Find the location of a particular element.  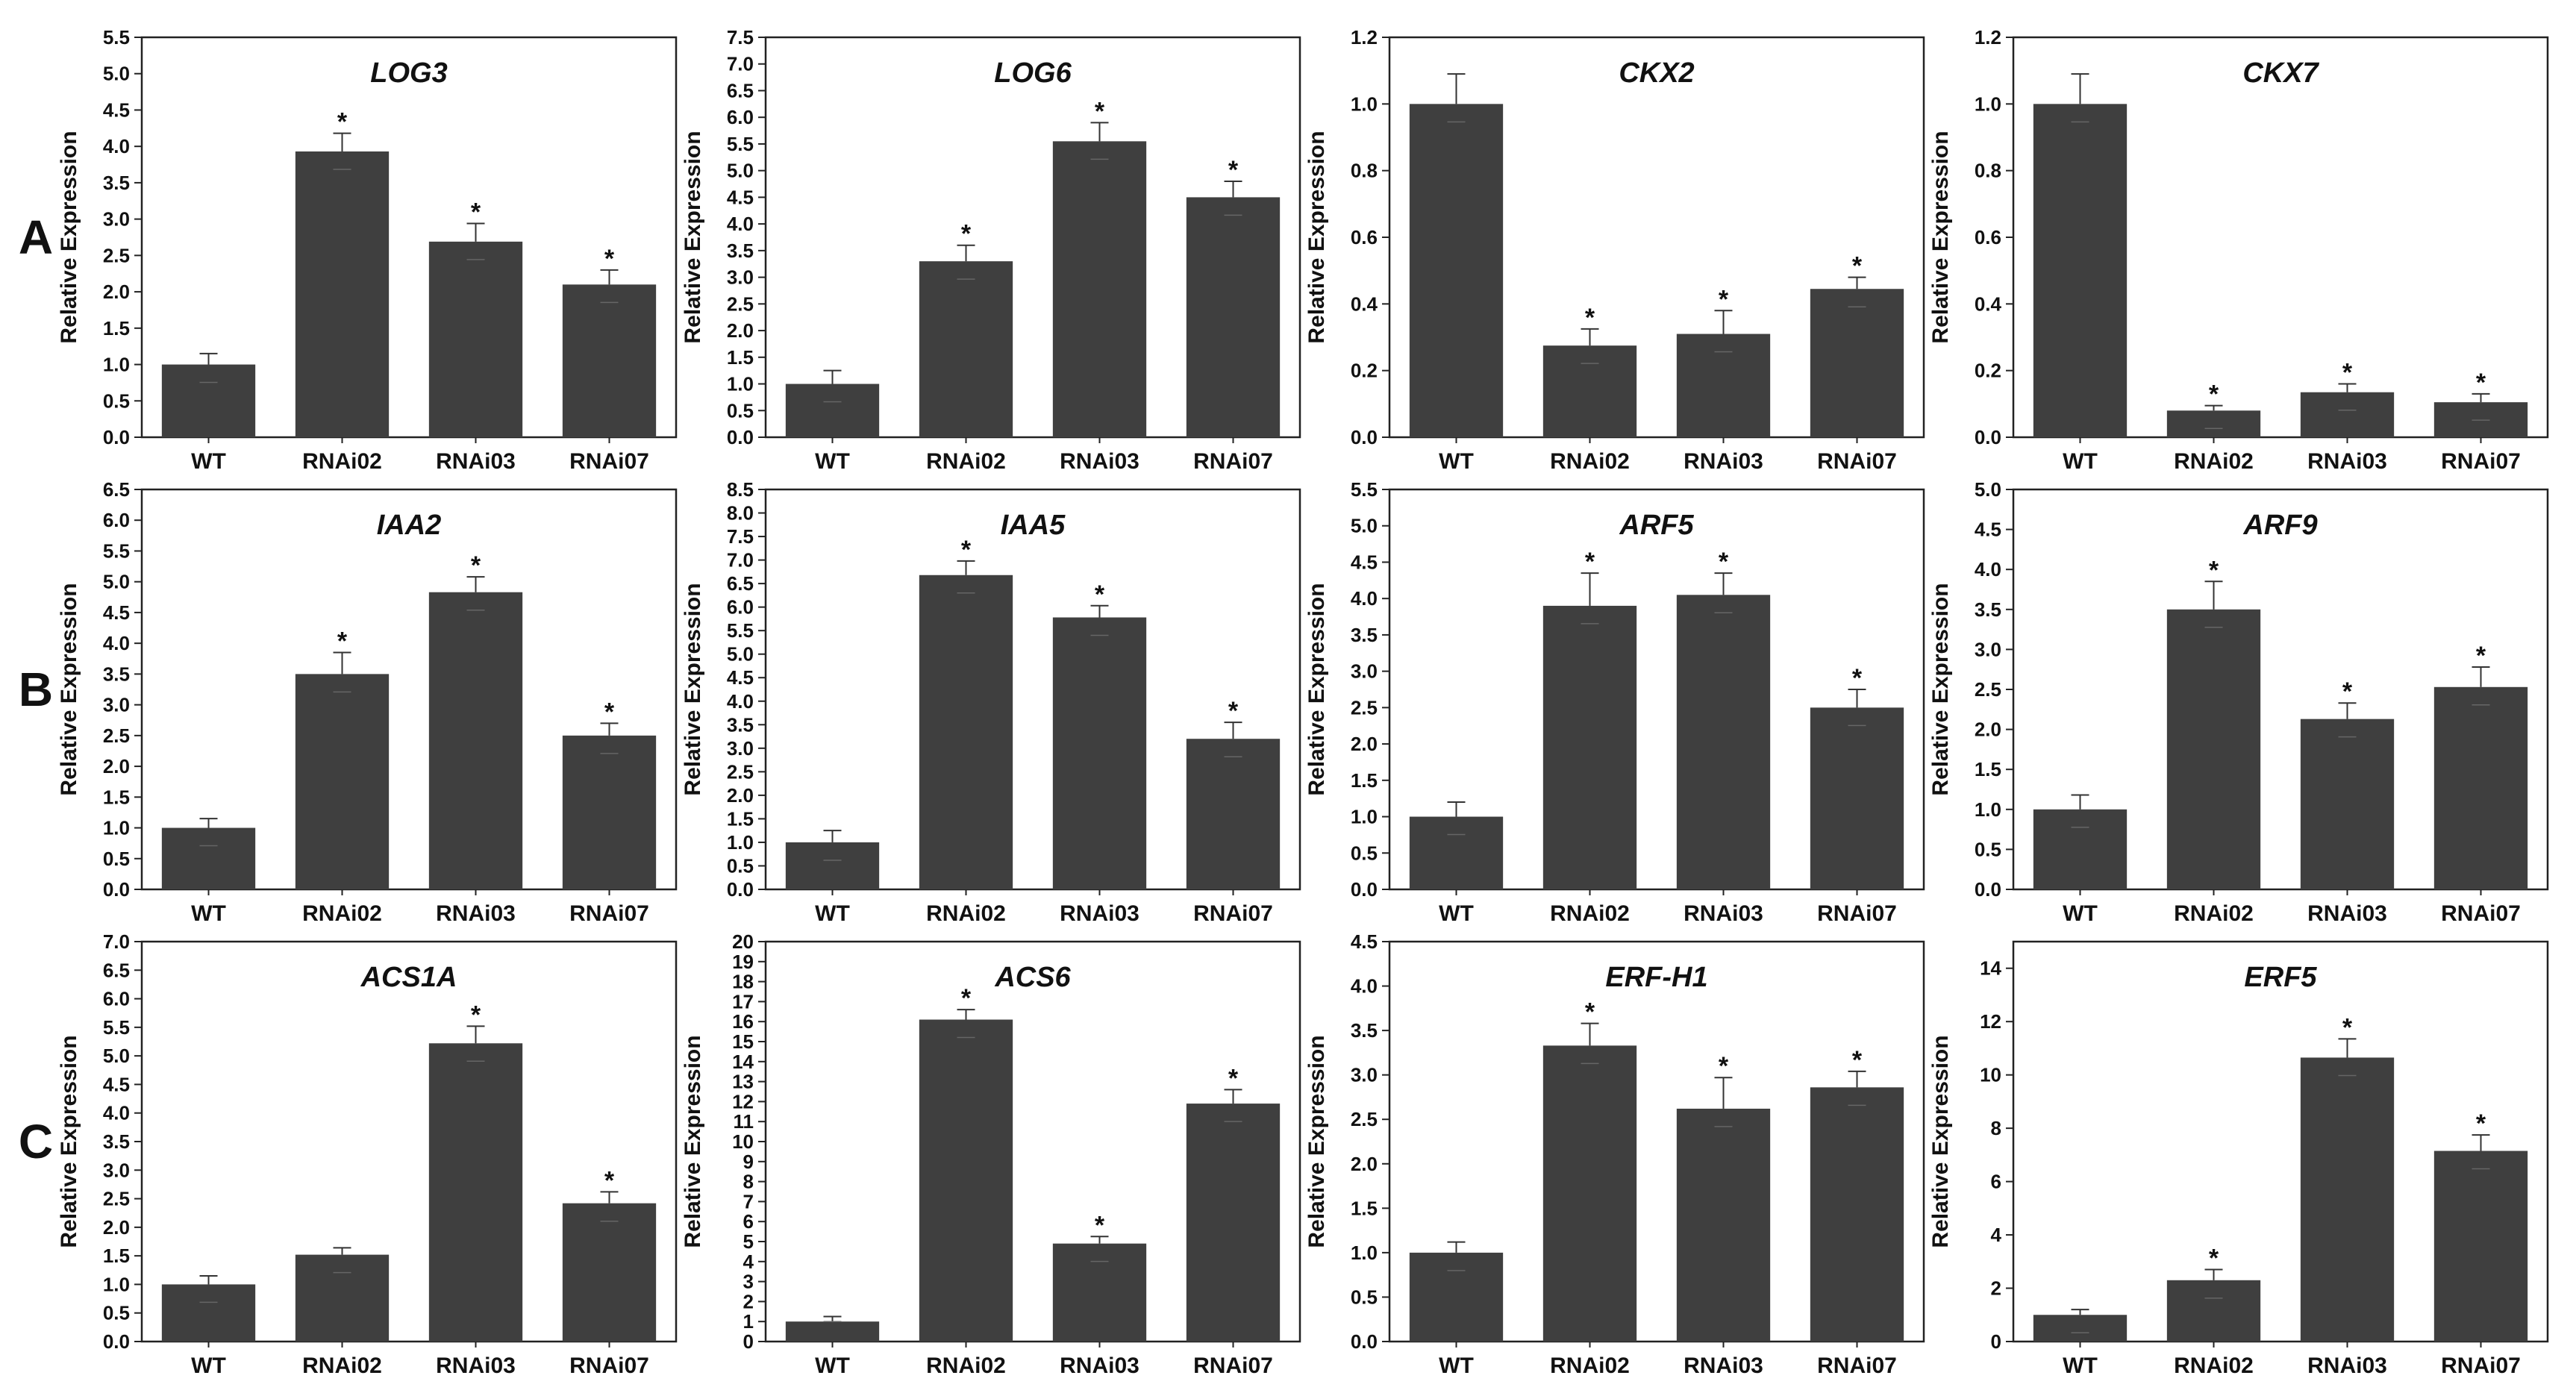

y-tick-label: 1.5 is located at coordinates (740, 357).